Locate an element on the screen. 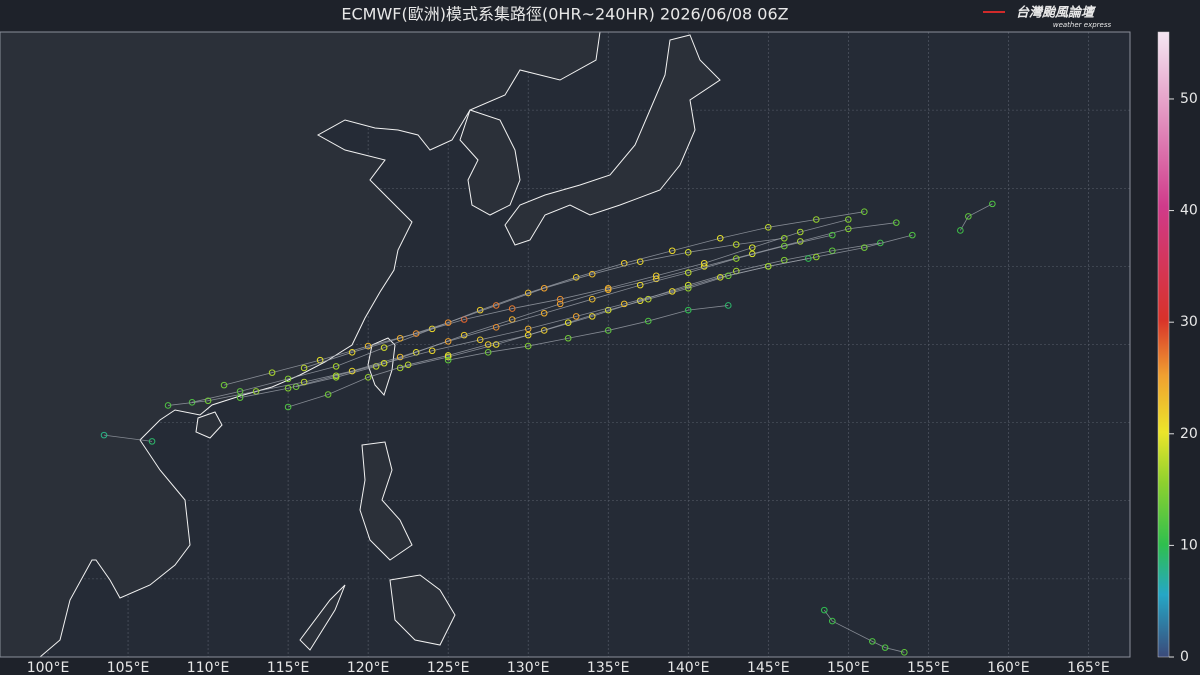  japan is located at coordinates (612, 140).